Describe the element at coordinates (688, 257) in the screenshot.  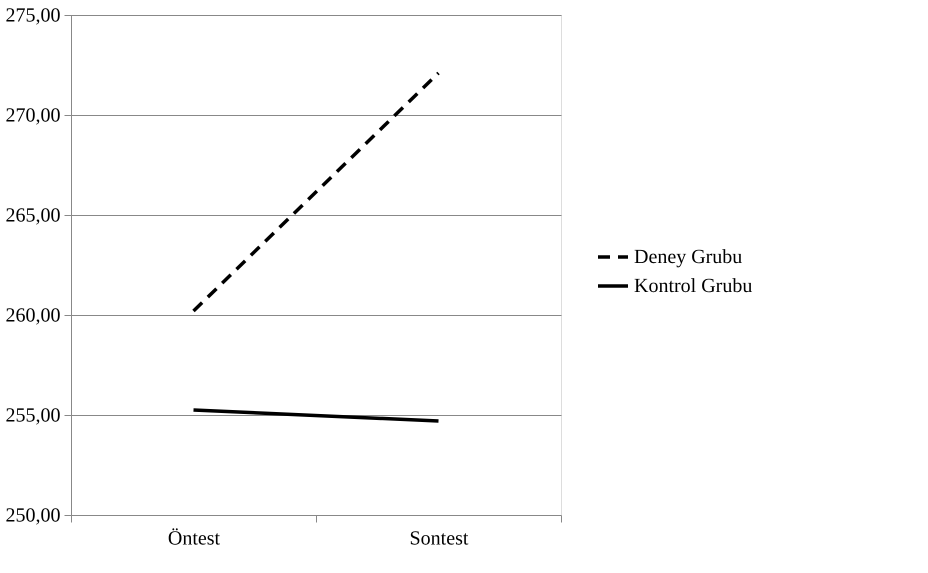
I see `legend-label: Deney Grubu` at that location.